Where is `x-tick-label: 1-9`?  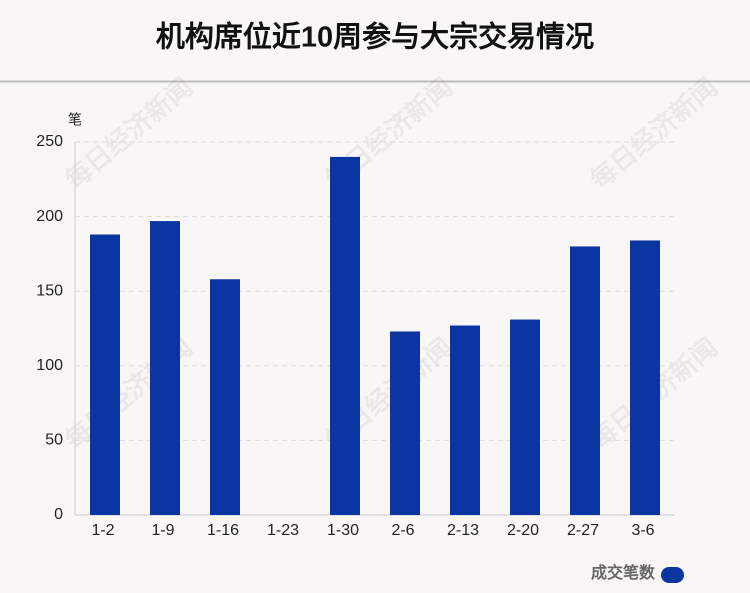 x-tick-label: 1-9 is located at coordinates (162, 530).